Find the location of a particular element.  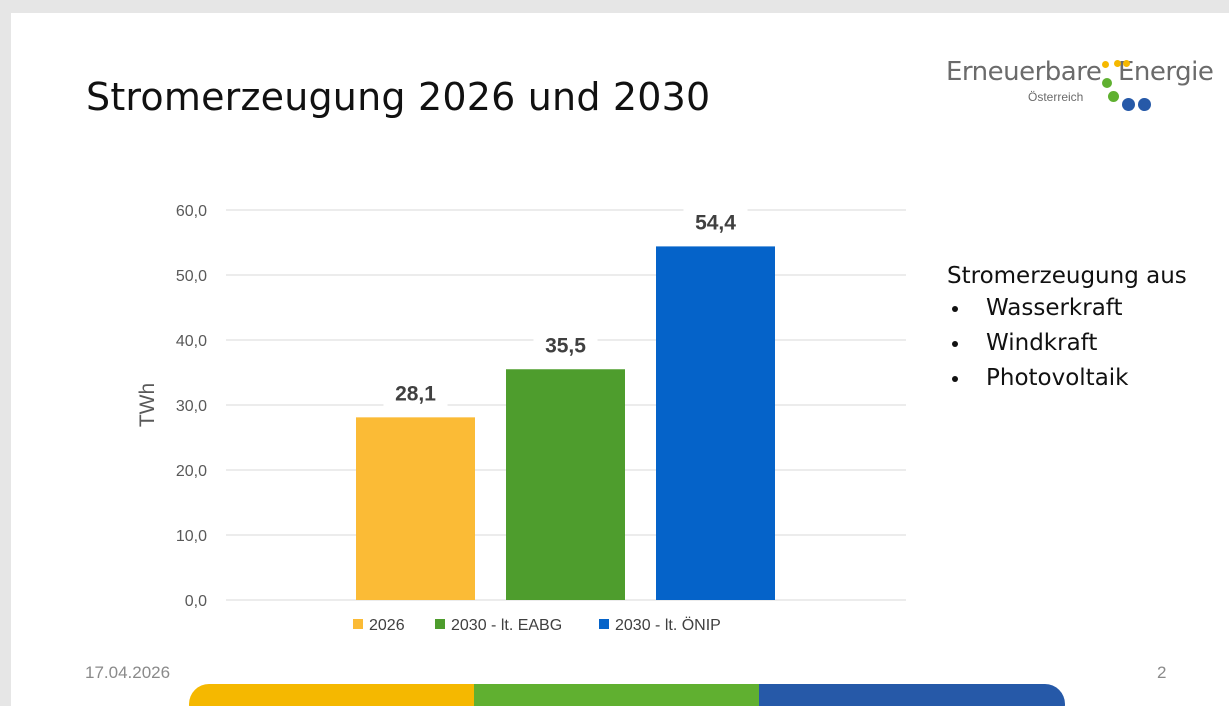

logo-word-erneuerbare: Erneuerbare is located at coordinates (1024, 72).